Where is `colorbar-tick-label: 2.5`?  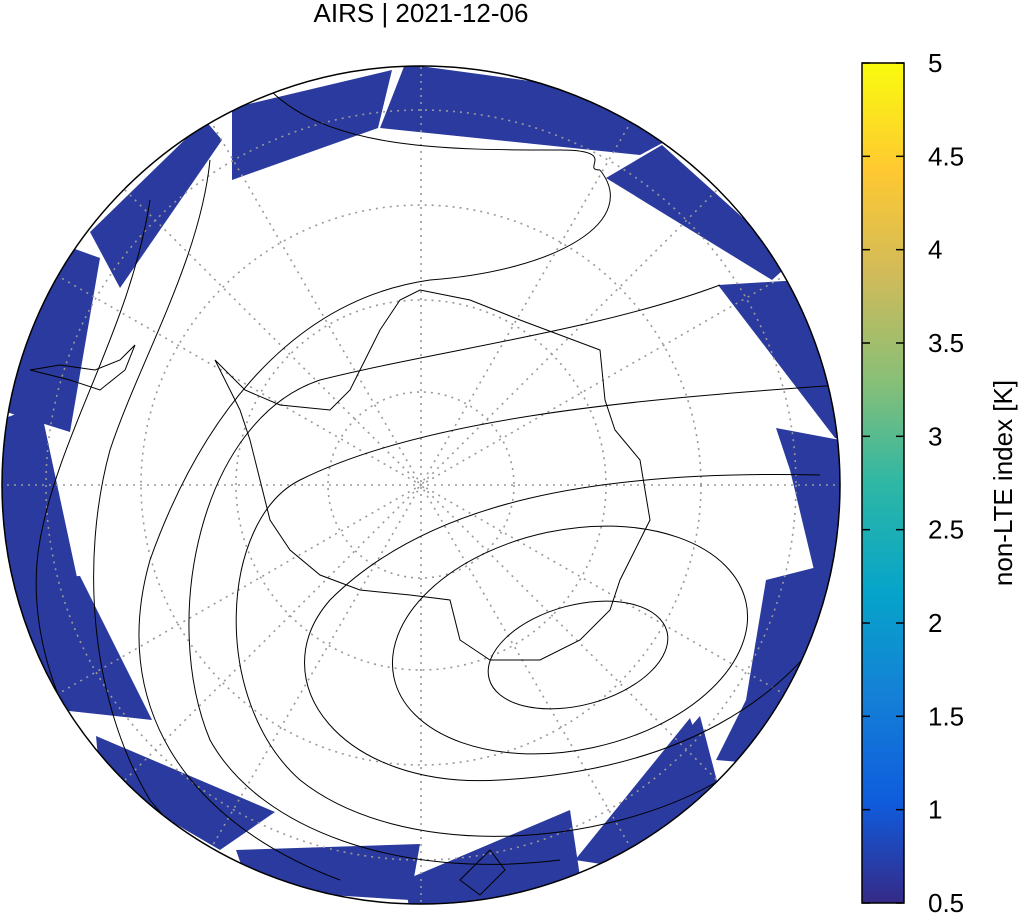 colorbar-tick-label: 2.5 is located at coordinates (946, 530).